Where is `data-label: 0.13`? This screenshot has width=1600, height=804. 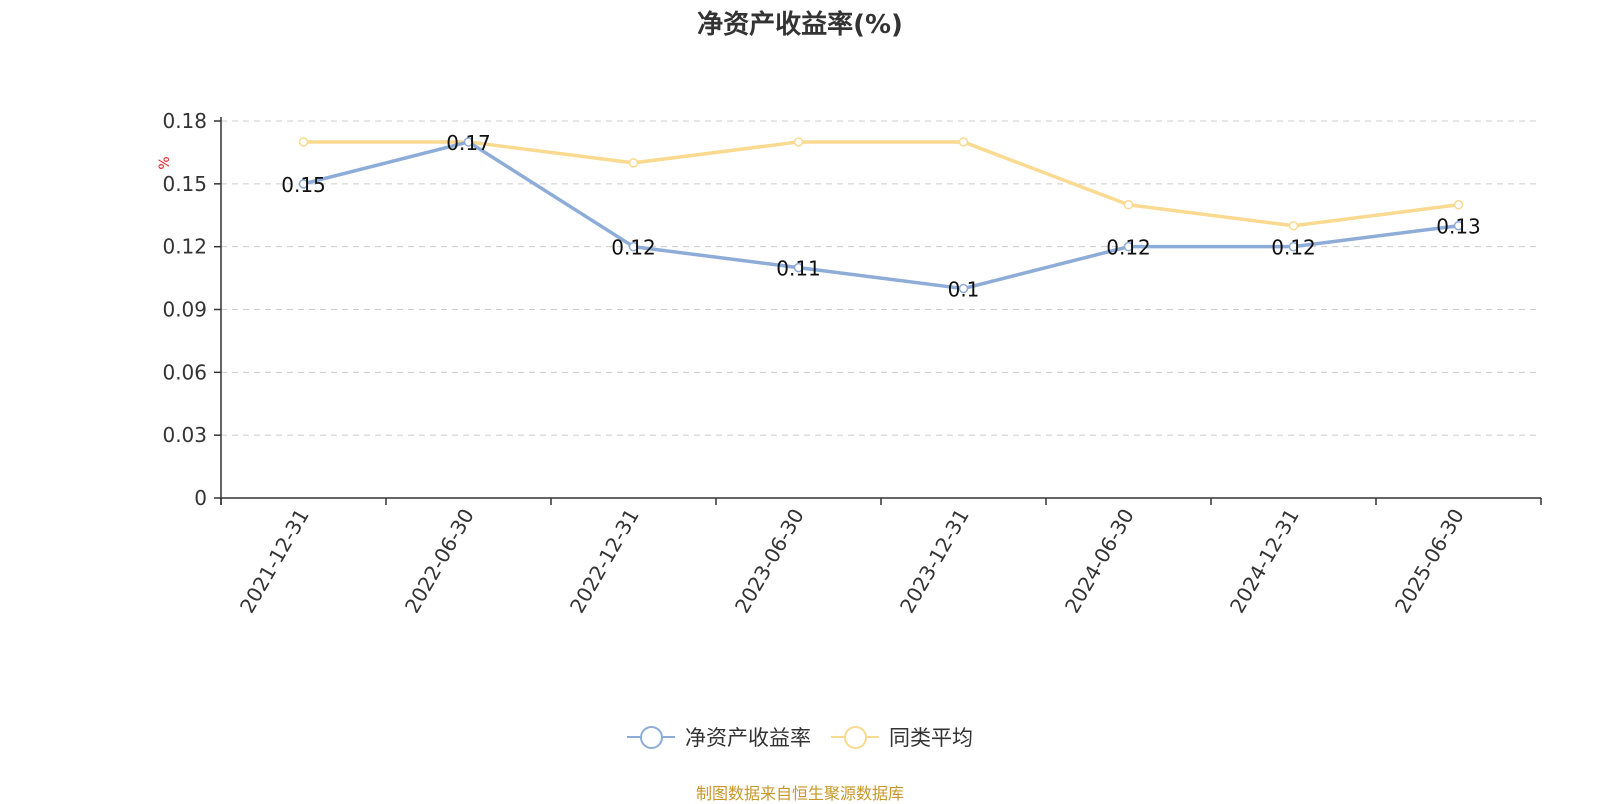
data-label: 0.13 is located at coordinates (1458, 227).